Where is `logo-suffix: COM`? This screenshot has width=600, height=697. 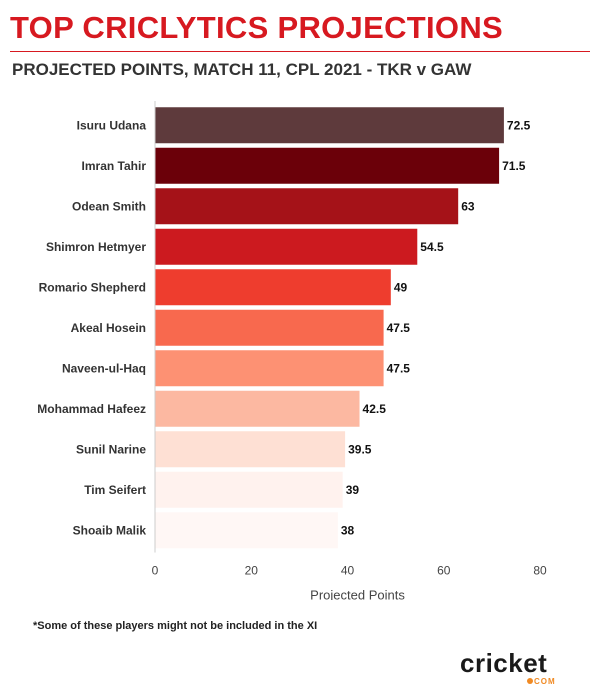 logo-suffix: COM is located at coordinates (545, 681).